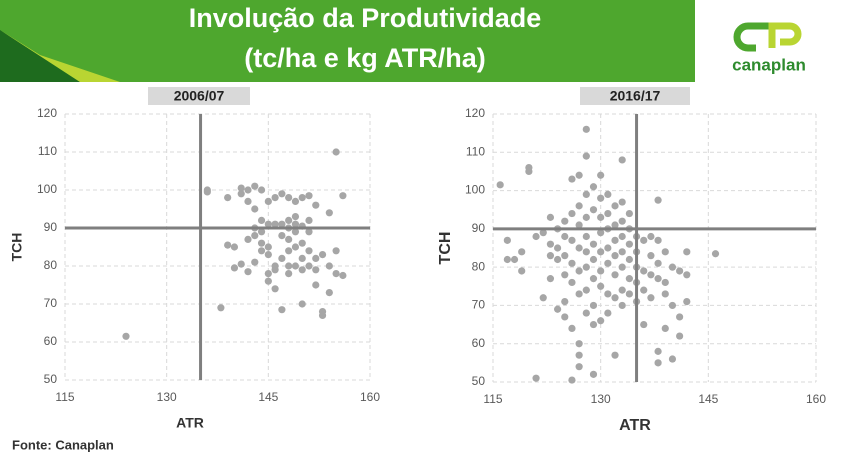  What do you see at coordinates (635, 425) in the screenshot?
I see `x-axis-title: ATR` at bounding box center [635, 425].